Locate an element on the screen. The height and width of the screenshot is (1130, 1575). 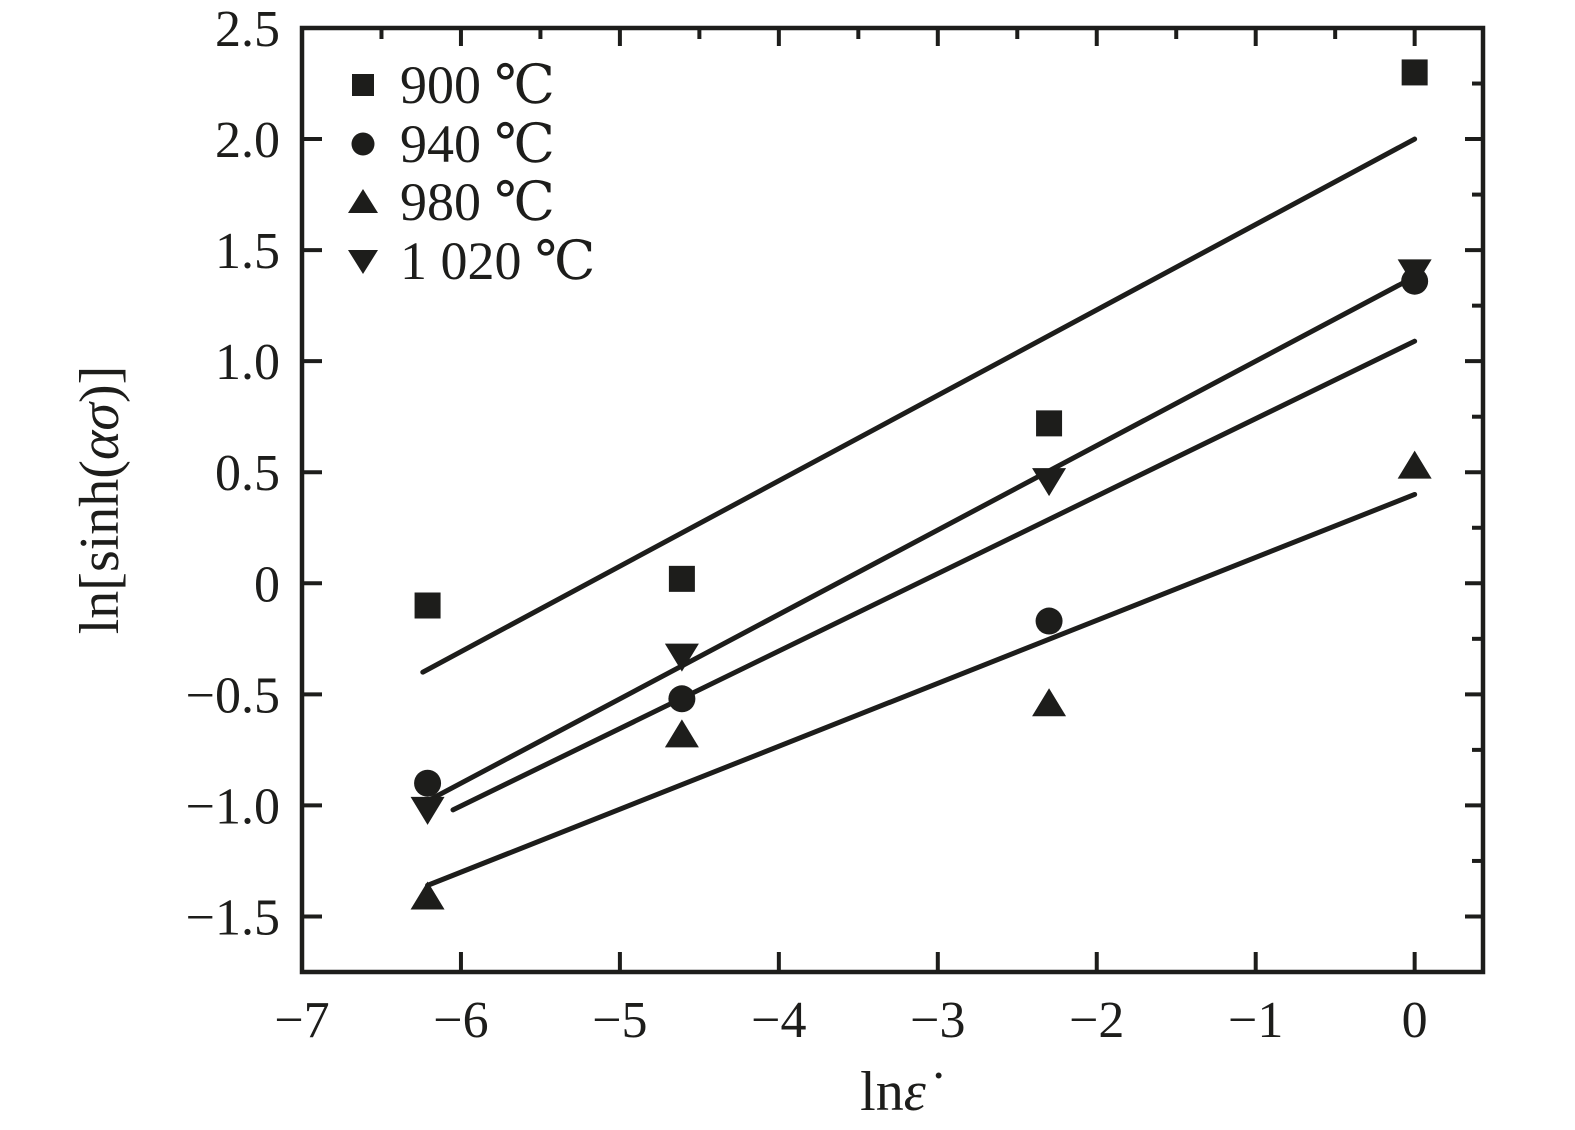
y-tick-label: 0 is located at coordinates (267, 584).